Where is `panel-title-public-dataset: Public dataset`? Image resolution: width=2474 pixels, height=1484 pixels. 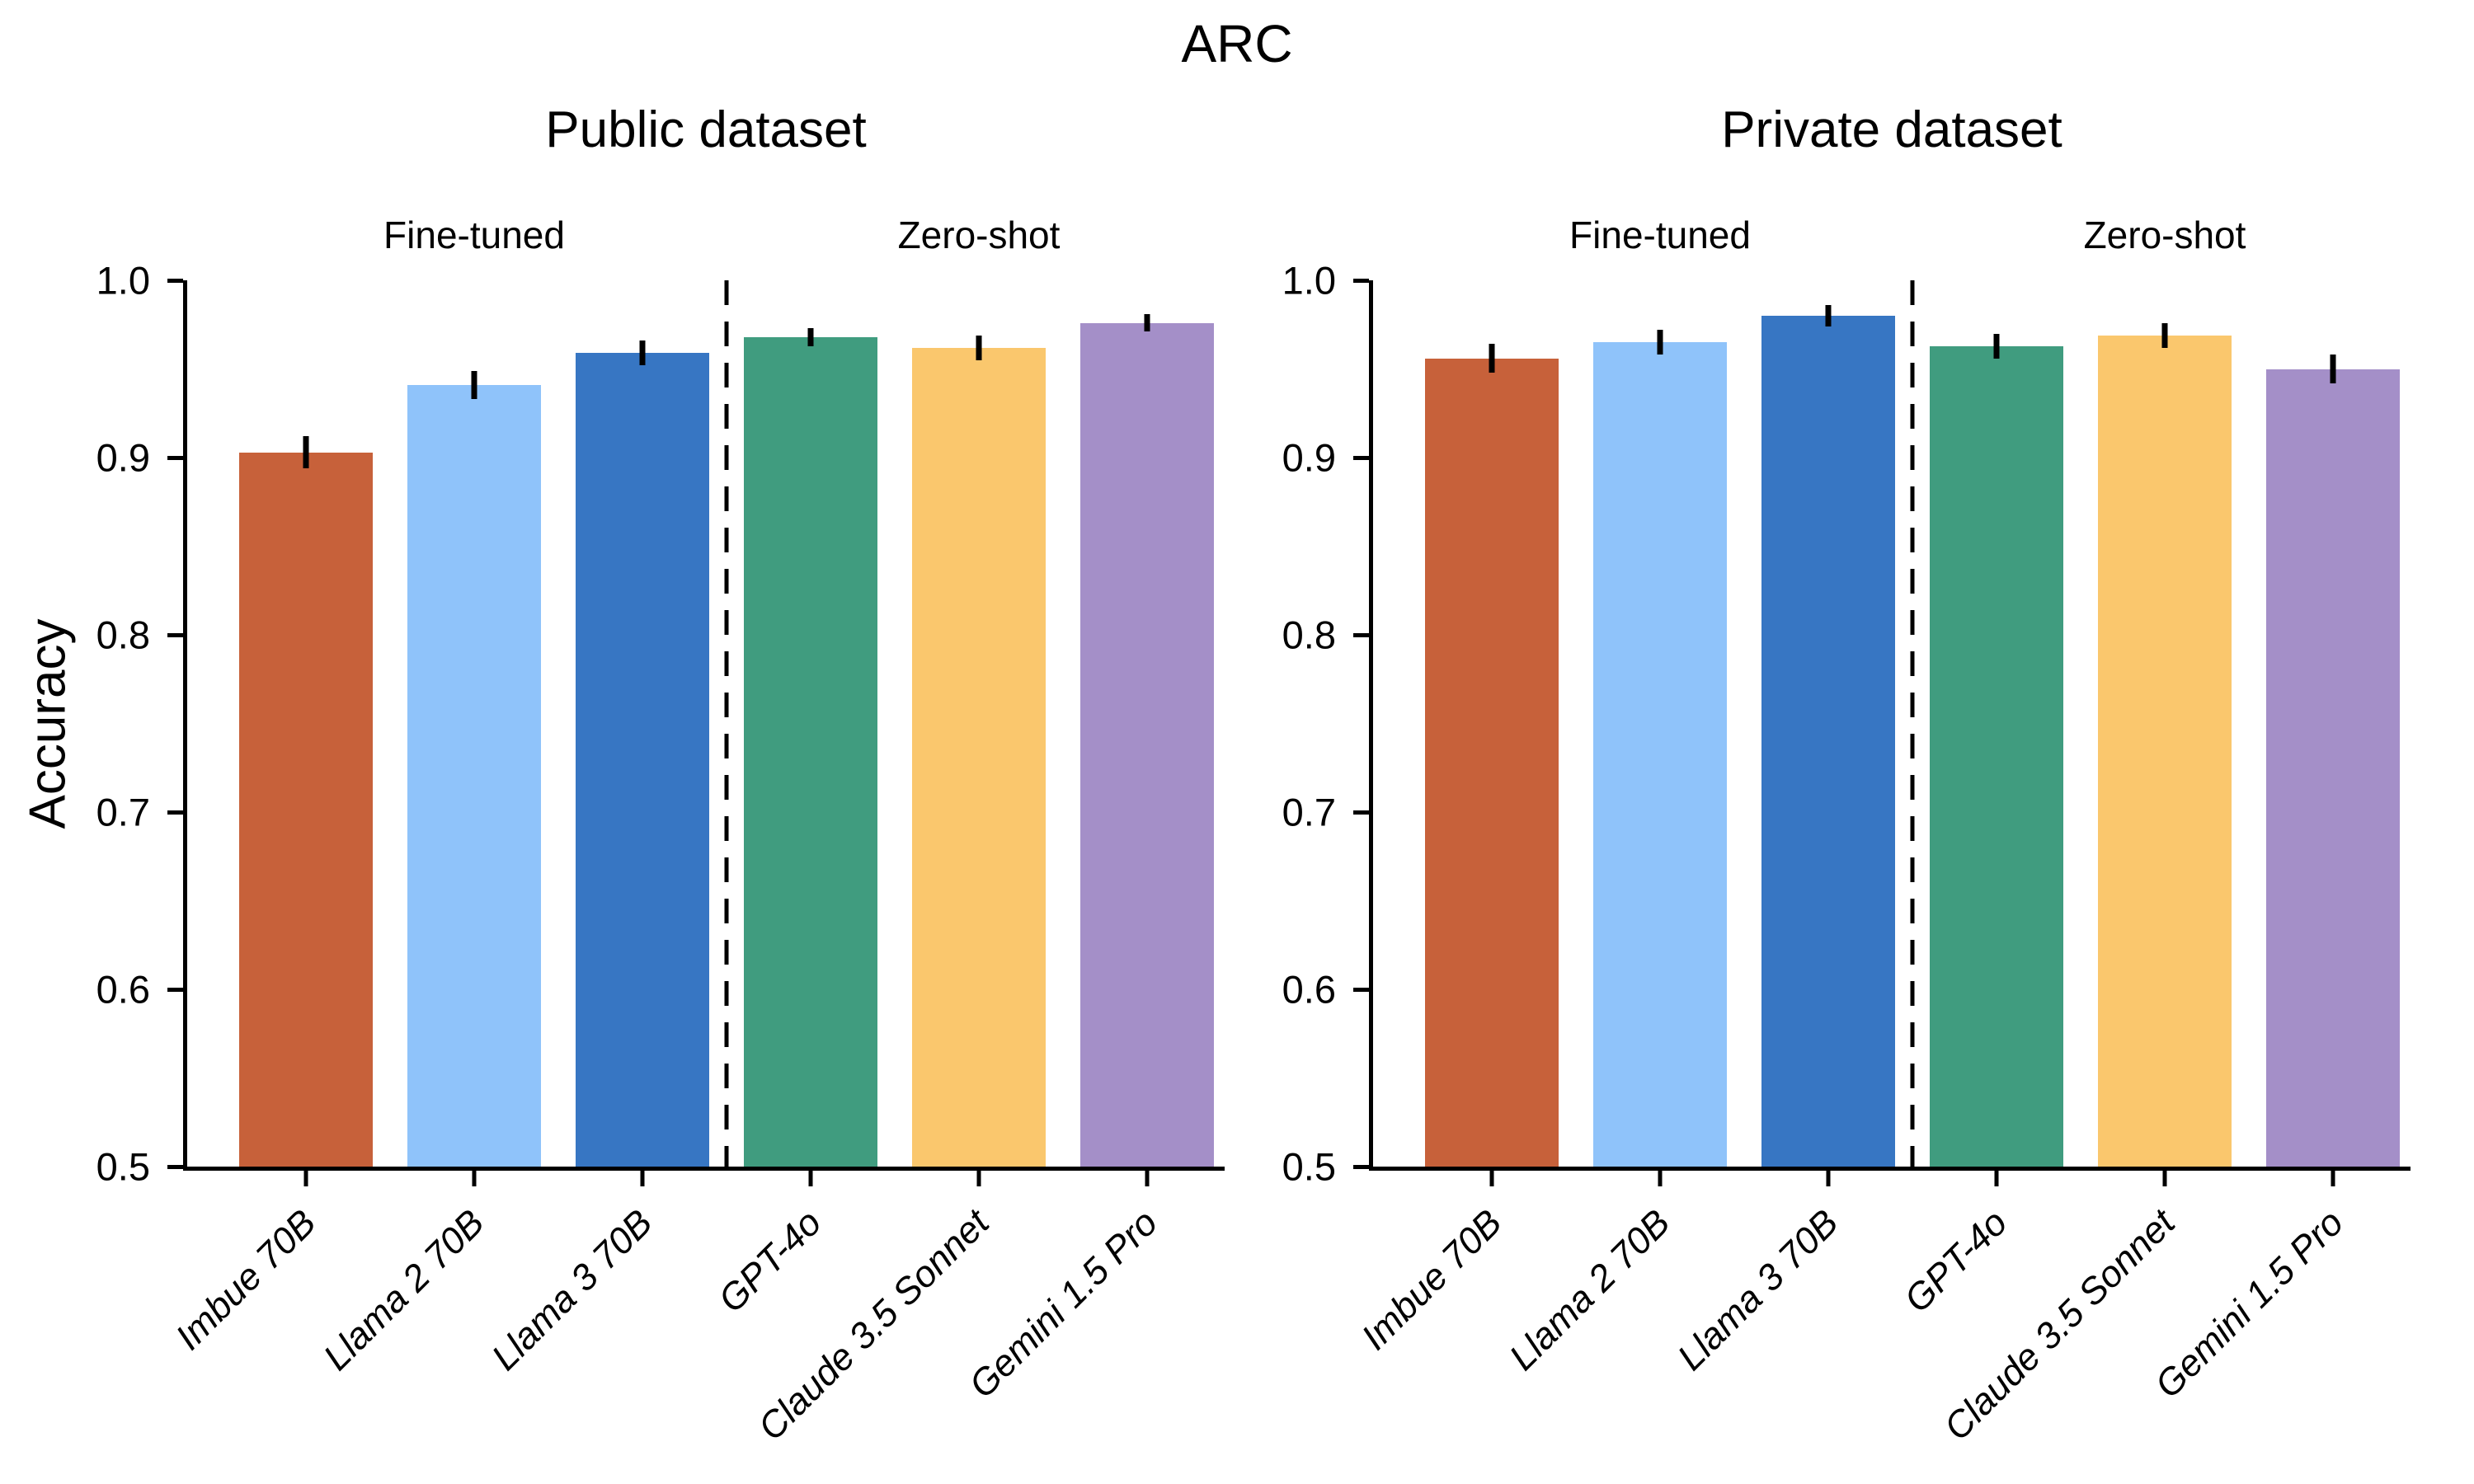 panel-title-public-dataset: Public dataset is located at coordinates (706, 129).